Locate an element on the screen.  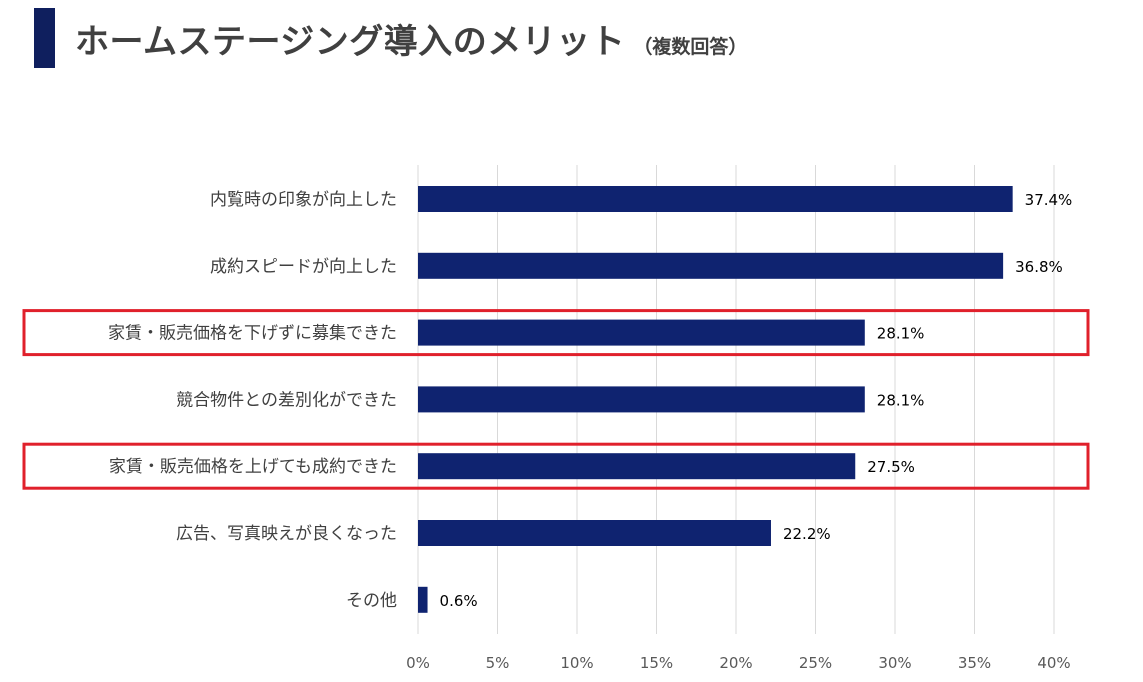
category-label: 家賃・販売価格を下げずに募集できた is located at coordinates (252, 334).